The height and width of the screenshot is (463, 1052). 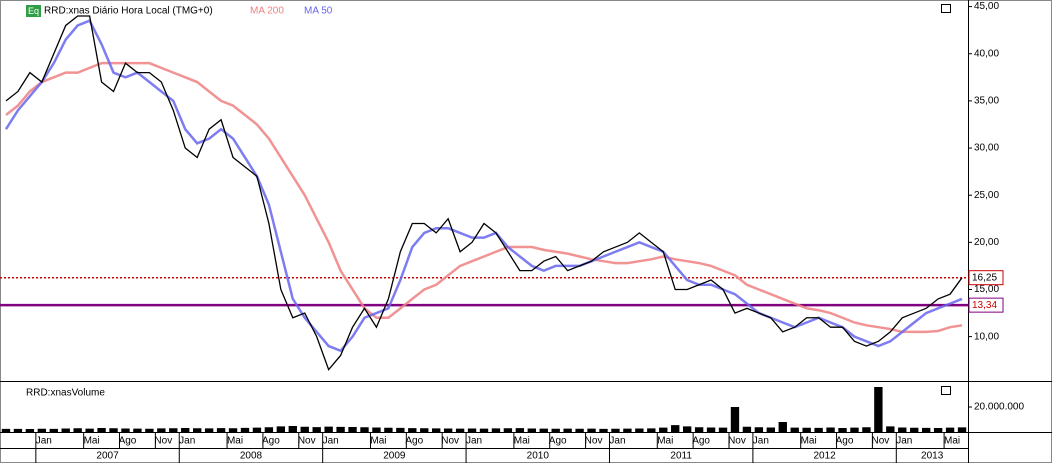 I want to click on year-label: 2010, so click(x=538, y=456).